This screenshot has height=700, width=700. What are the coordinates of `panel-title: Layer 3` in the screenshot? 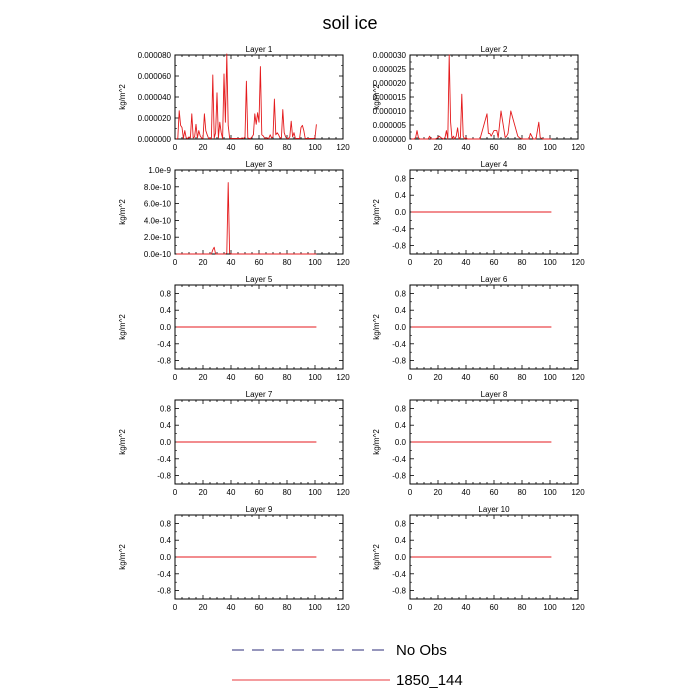 It's located at (259, 164).